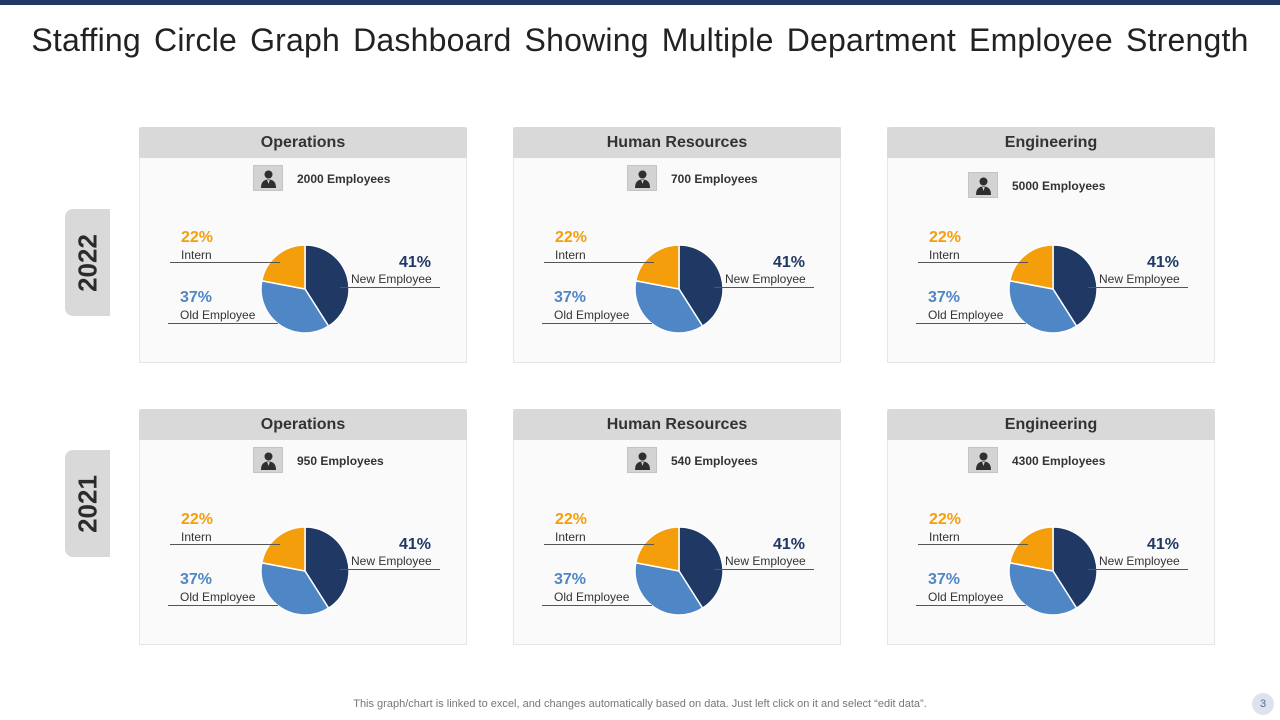 This screenshot has width=1280, height=720. What do you see at coordinates (344, 179) in the screenshot?
I see `employee-count: 2000 Employees` at bounding box center [344, 179].